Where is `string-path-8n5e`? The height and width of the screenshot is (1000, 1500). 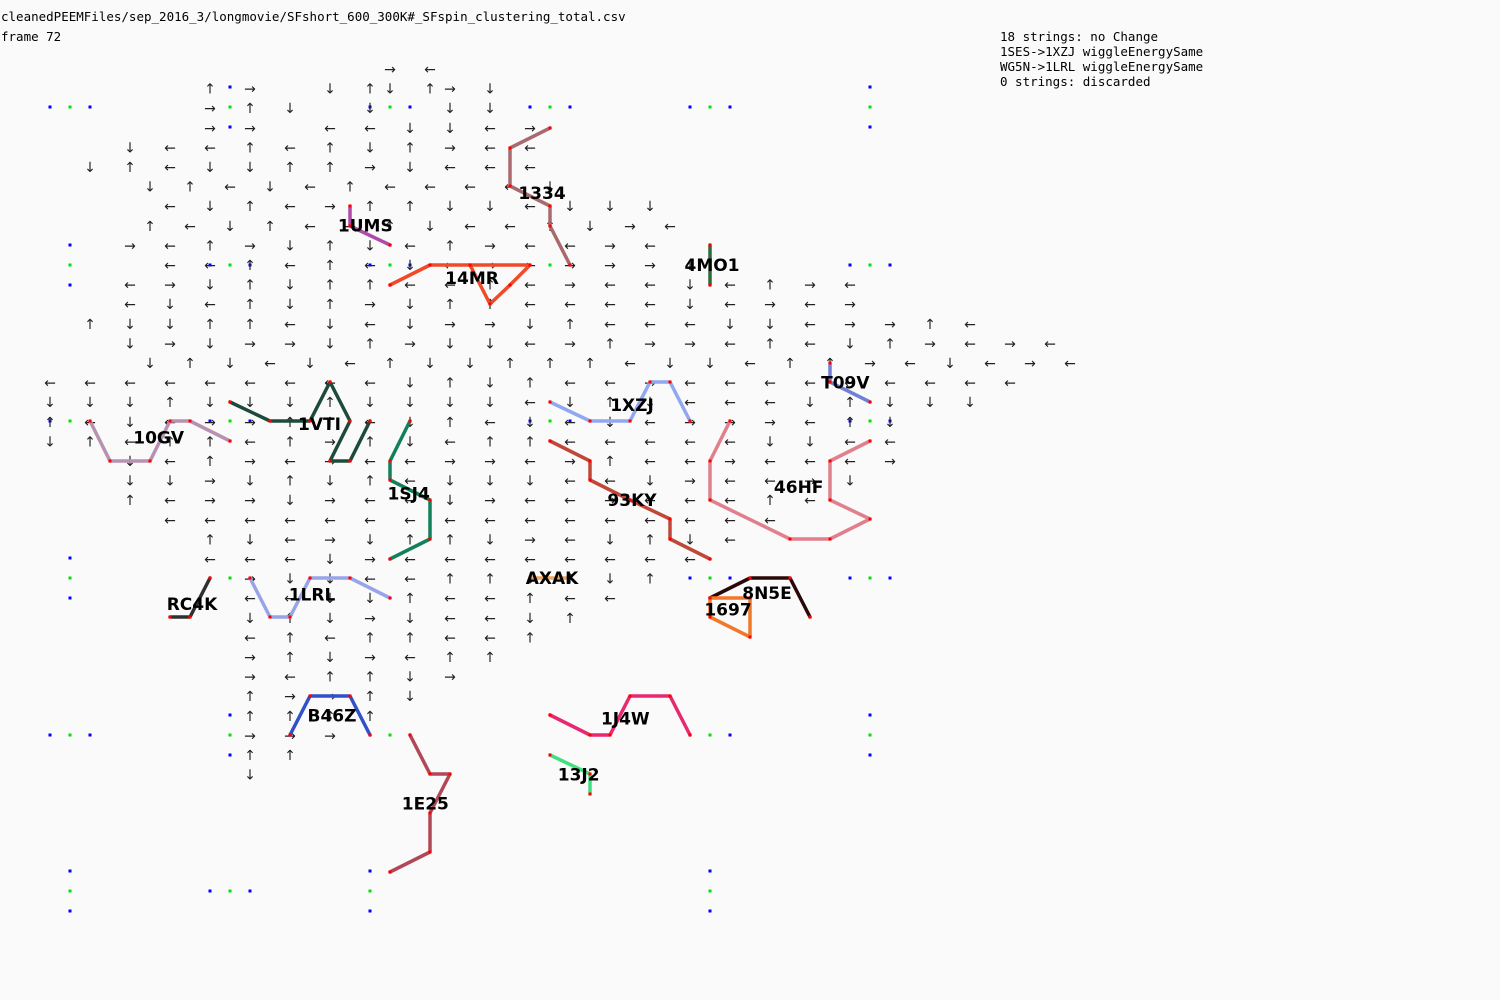 string-path-8n5e is located at coordinates (760, 597).